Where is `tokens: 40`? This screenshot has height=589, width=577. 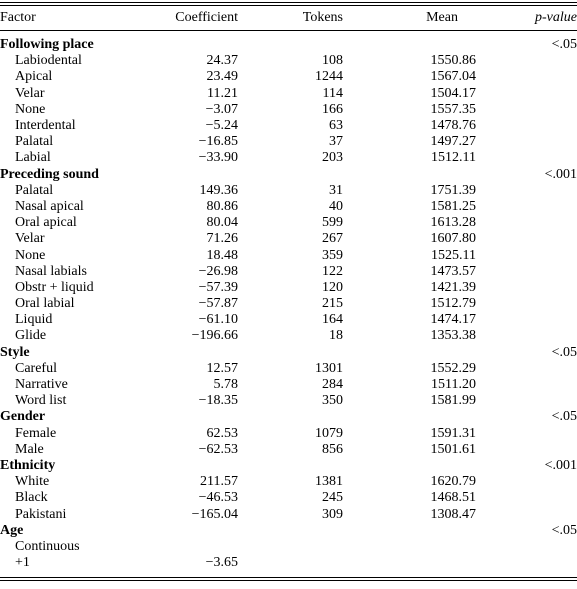
tokens: 40 is located at coordinates (336, 206).